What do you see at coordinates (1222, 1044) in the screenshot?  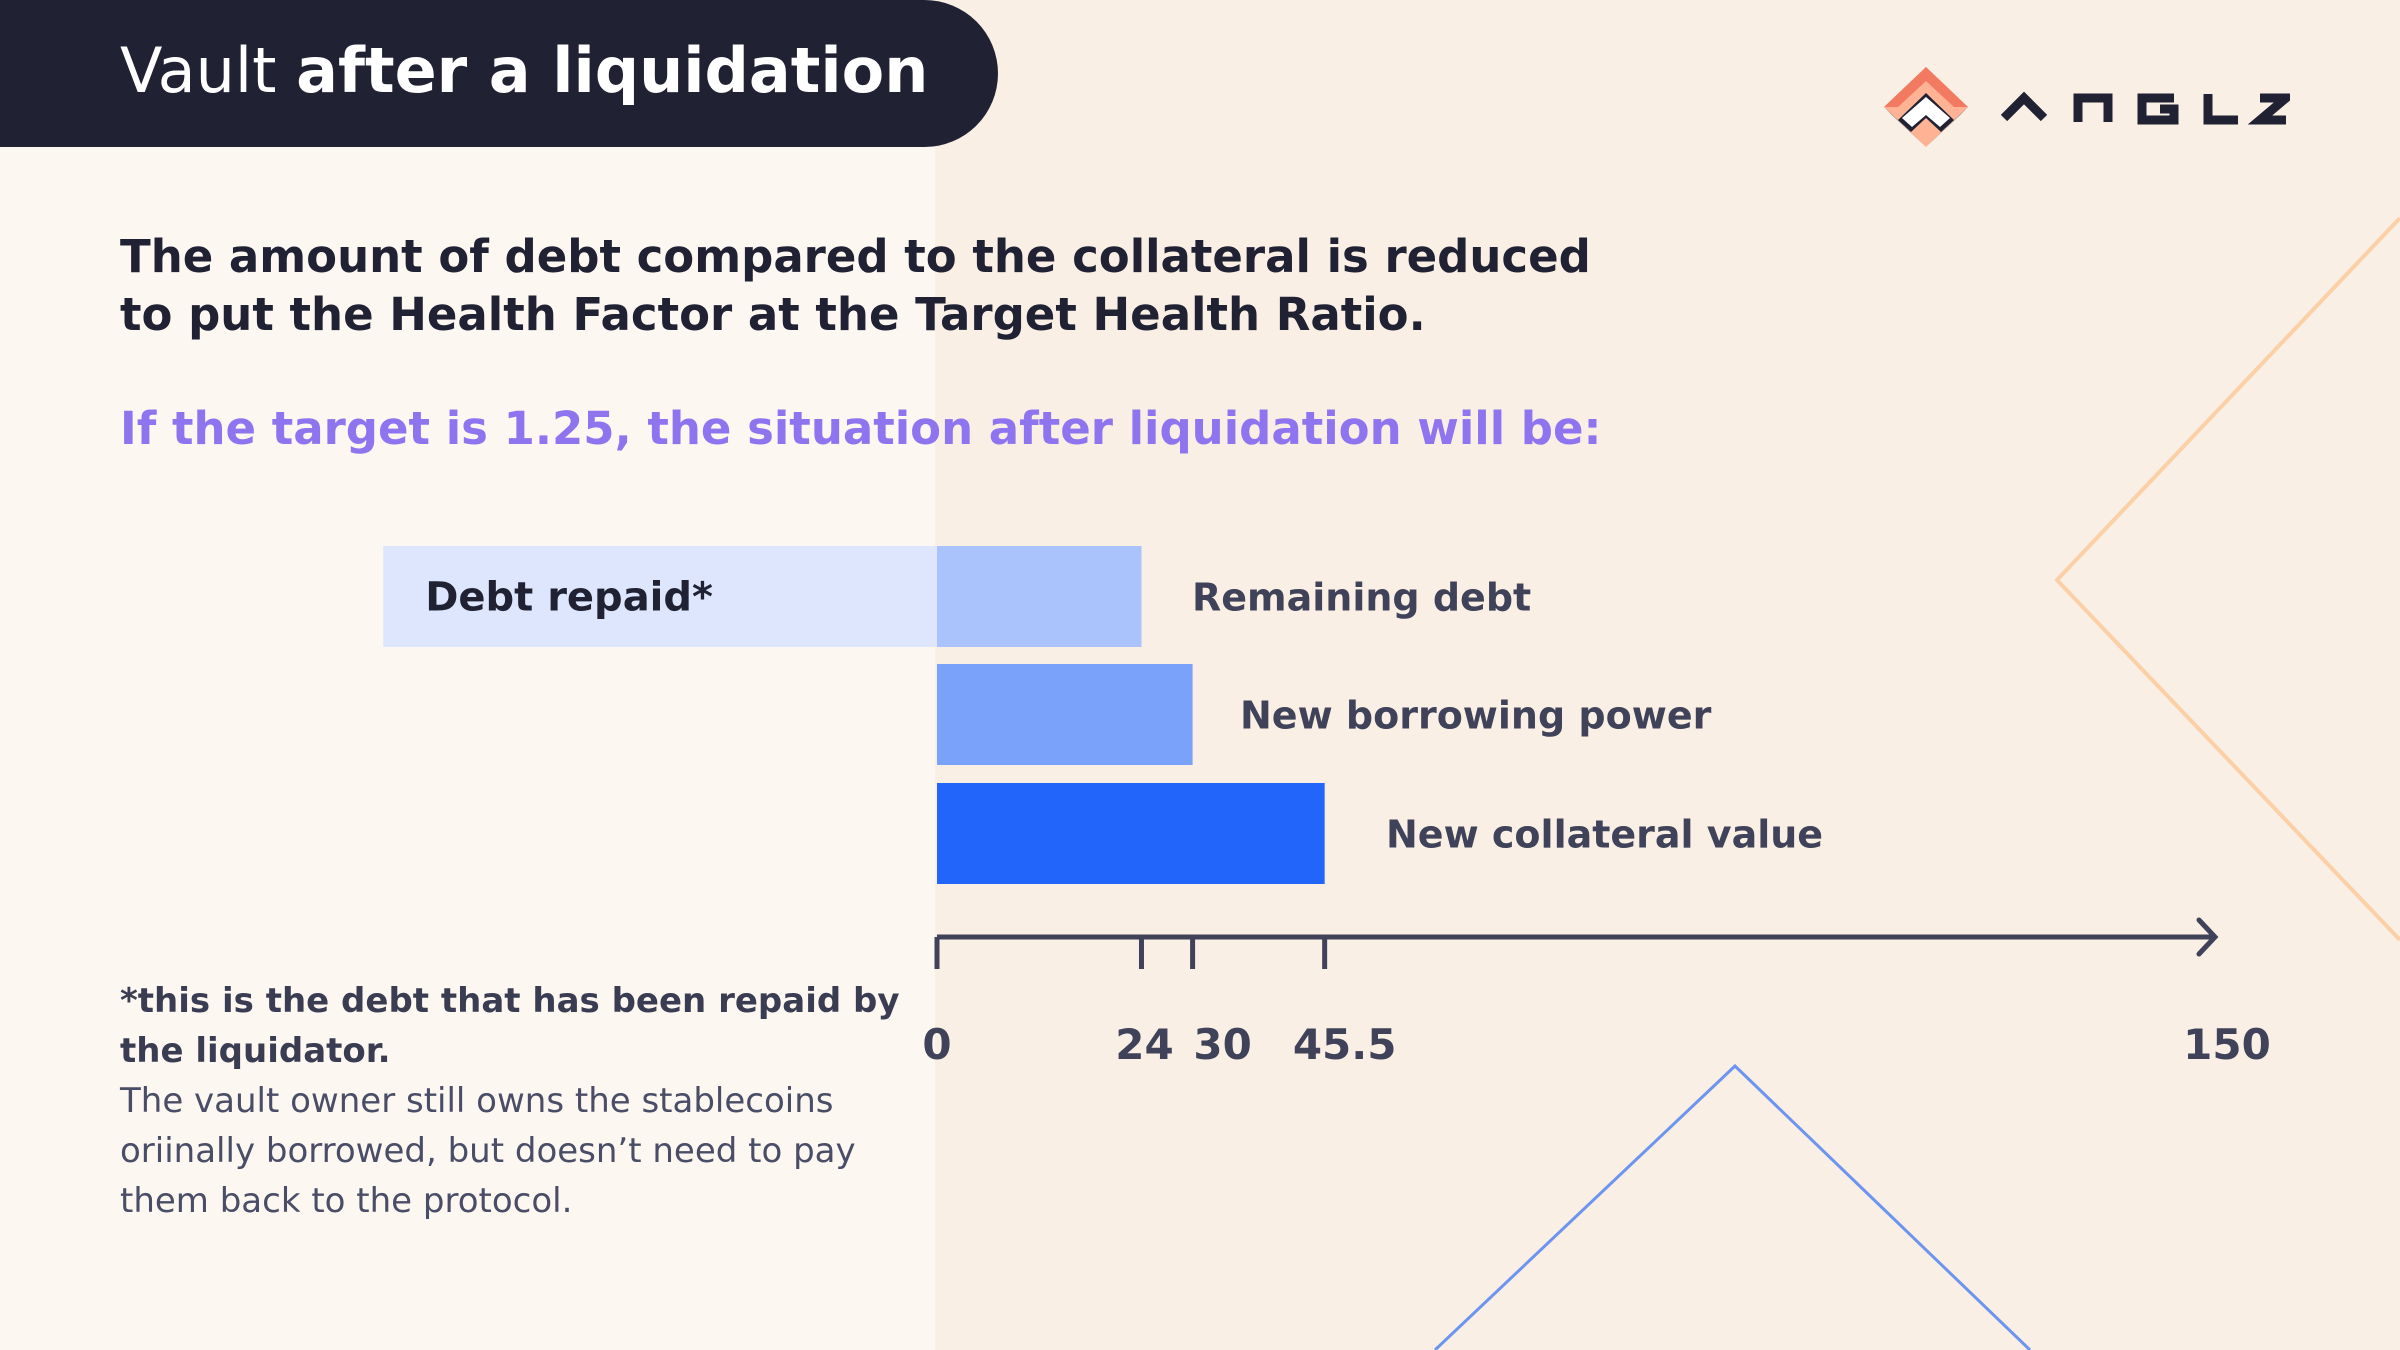 I see `x-tick-label-30: 30` at bounding box center [1222, 1044].